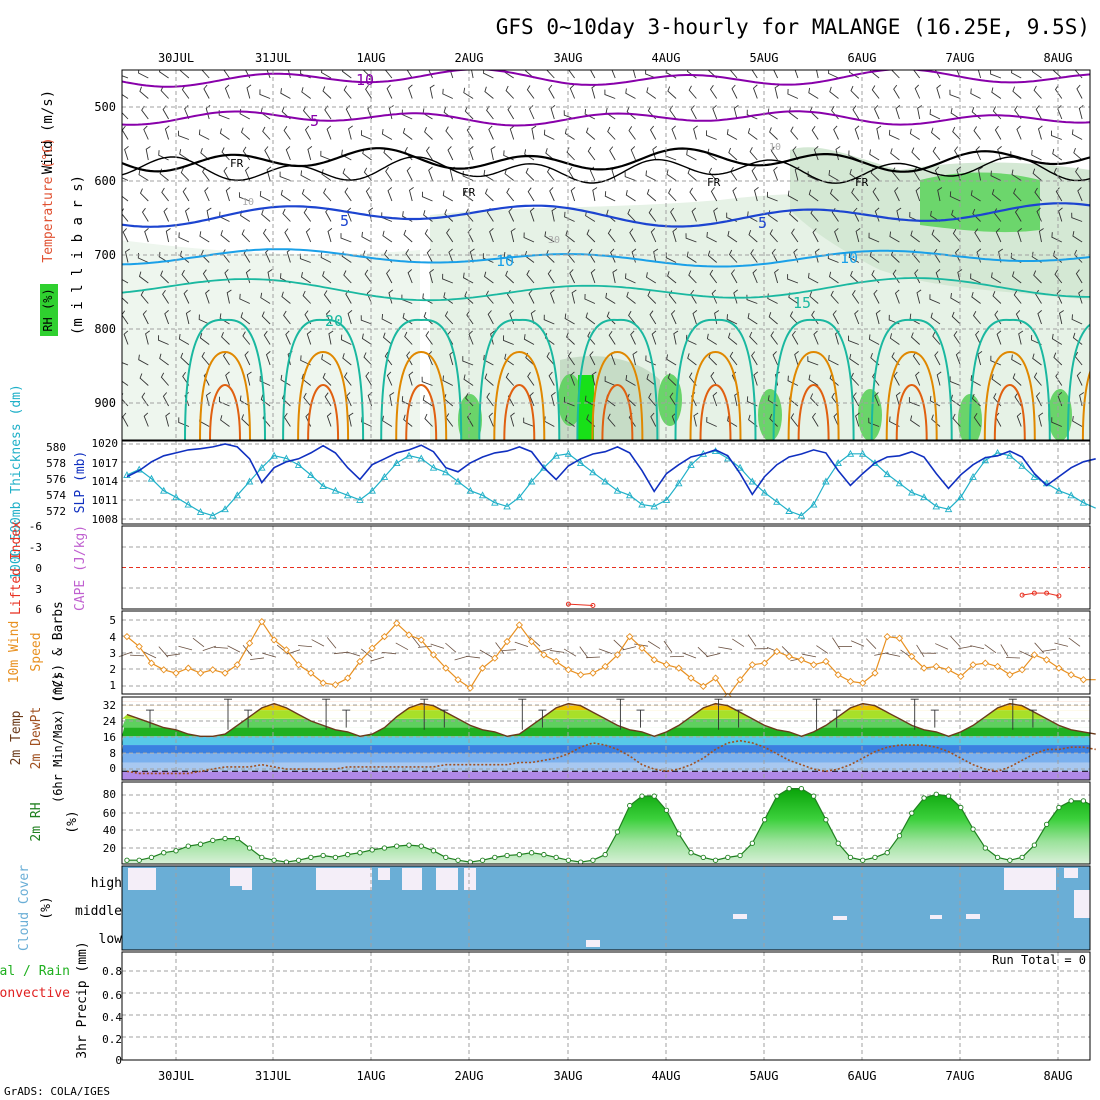  Describe the element at coordinates (960, 58) in the screenshot. I see `date-label: 7AUG` at that location.